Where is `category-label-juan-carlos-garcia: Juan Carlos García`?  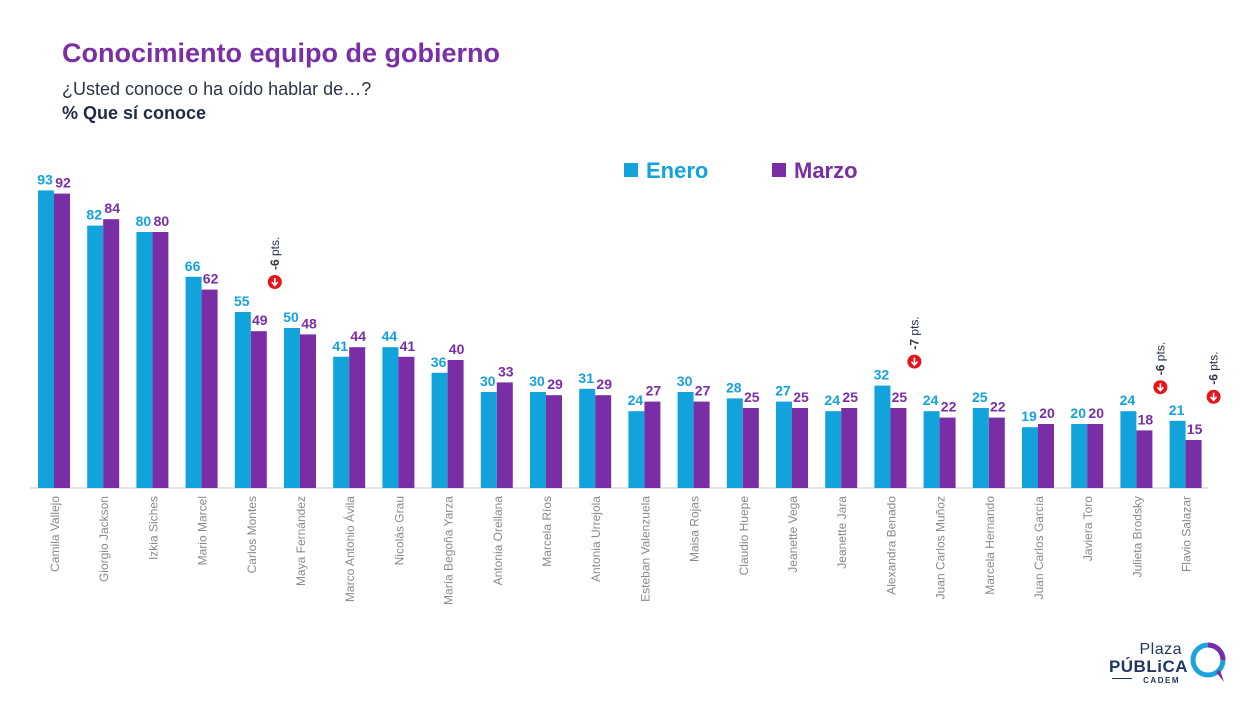 category-label-juan-carlos-garcia: Juan Carlos García is located at coordinates (1039, 548).